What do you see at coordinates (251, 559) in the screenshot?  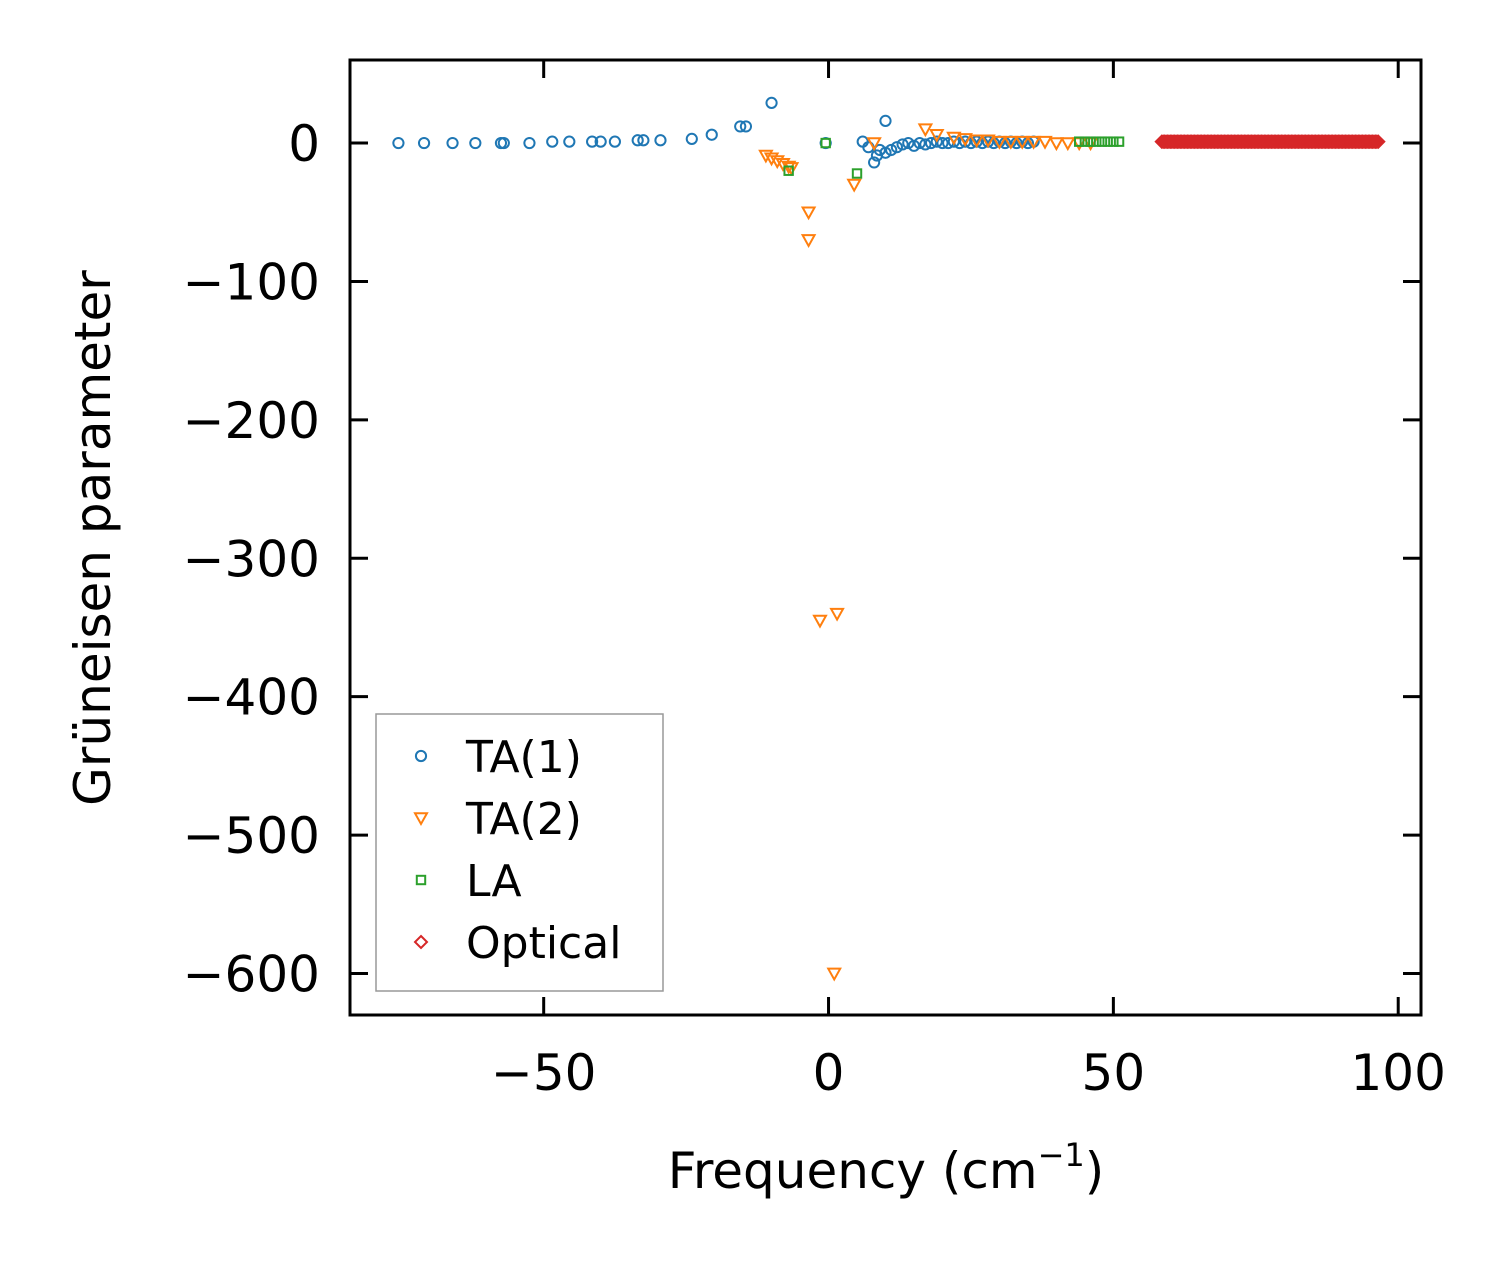 I see `y-tick-label: −300` at bounding box center [251, 559].